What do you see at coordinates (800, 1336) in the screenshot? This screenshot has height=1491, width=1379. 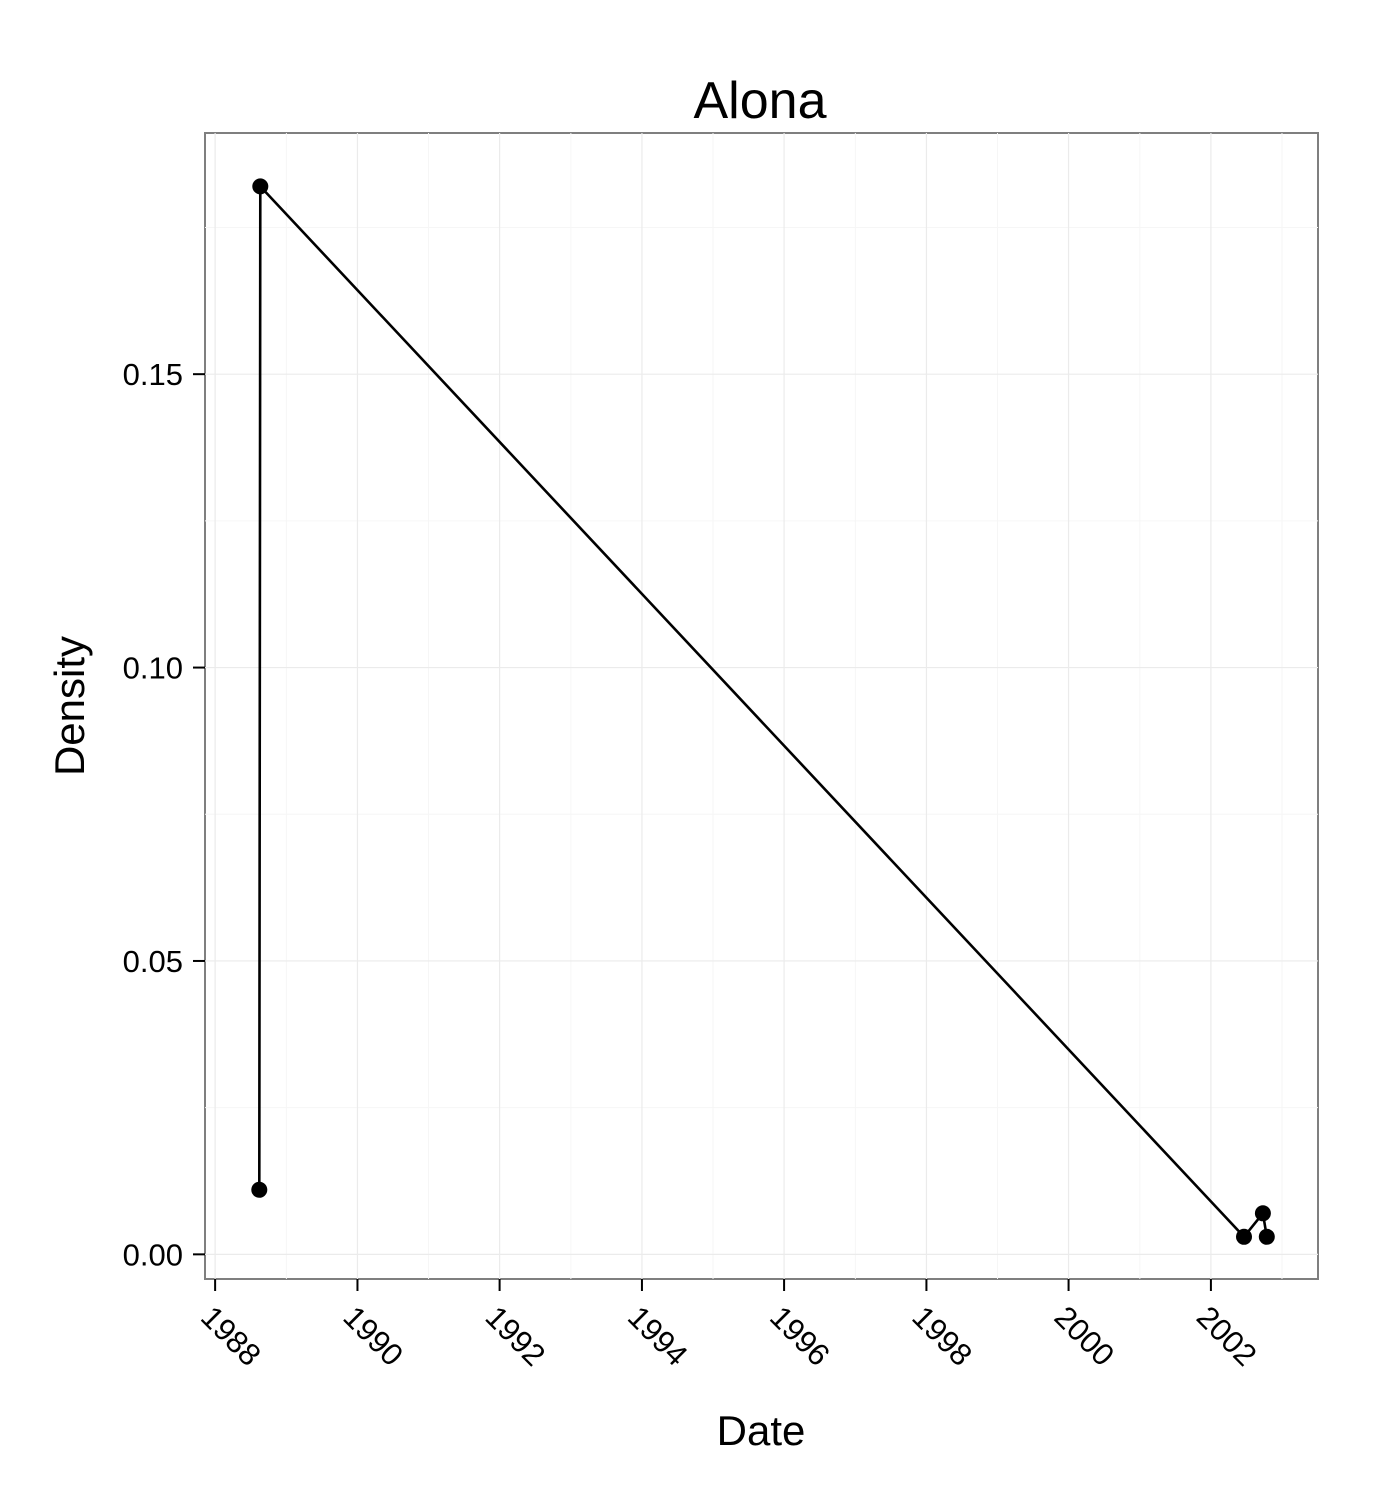 I see `x-tick-label: 1996` at bounding box center [800, 1336].